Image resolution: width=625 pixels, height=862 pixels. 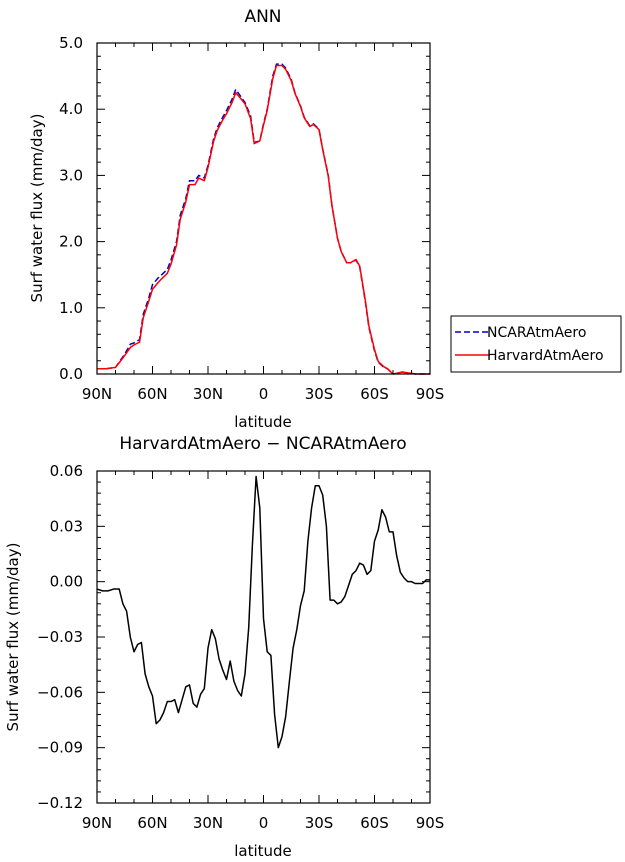 I want to click on top-x-tick-label: 60S, so click(x=374, y=394).